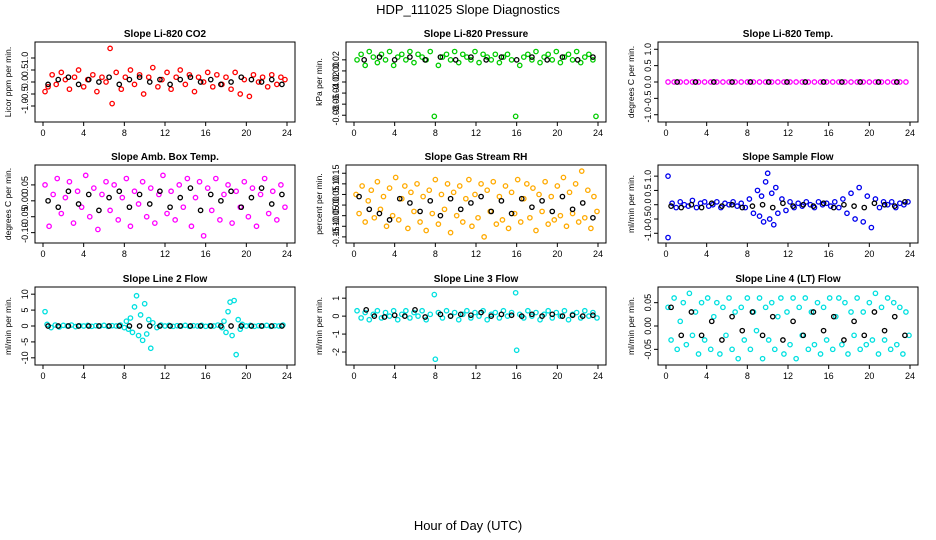 The image size is (936, 540). What do you see at coordinates (598, 254) in the screenshot?
I see `x-tick-label: 24` at bounding box center [598, 254].